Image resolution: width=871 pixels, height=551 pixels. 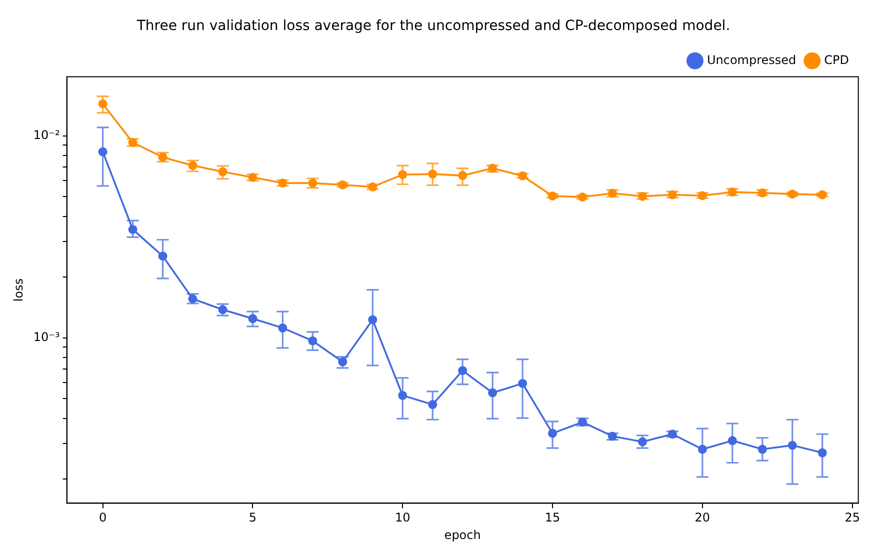 I want to click on x-tick-label: 10, so click(x=402, y=517).